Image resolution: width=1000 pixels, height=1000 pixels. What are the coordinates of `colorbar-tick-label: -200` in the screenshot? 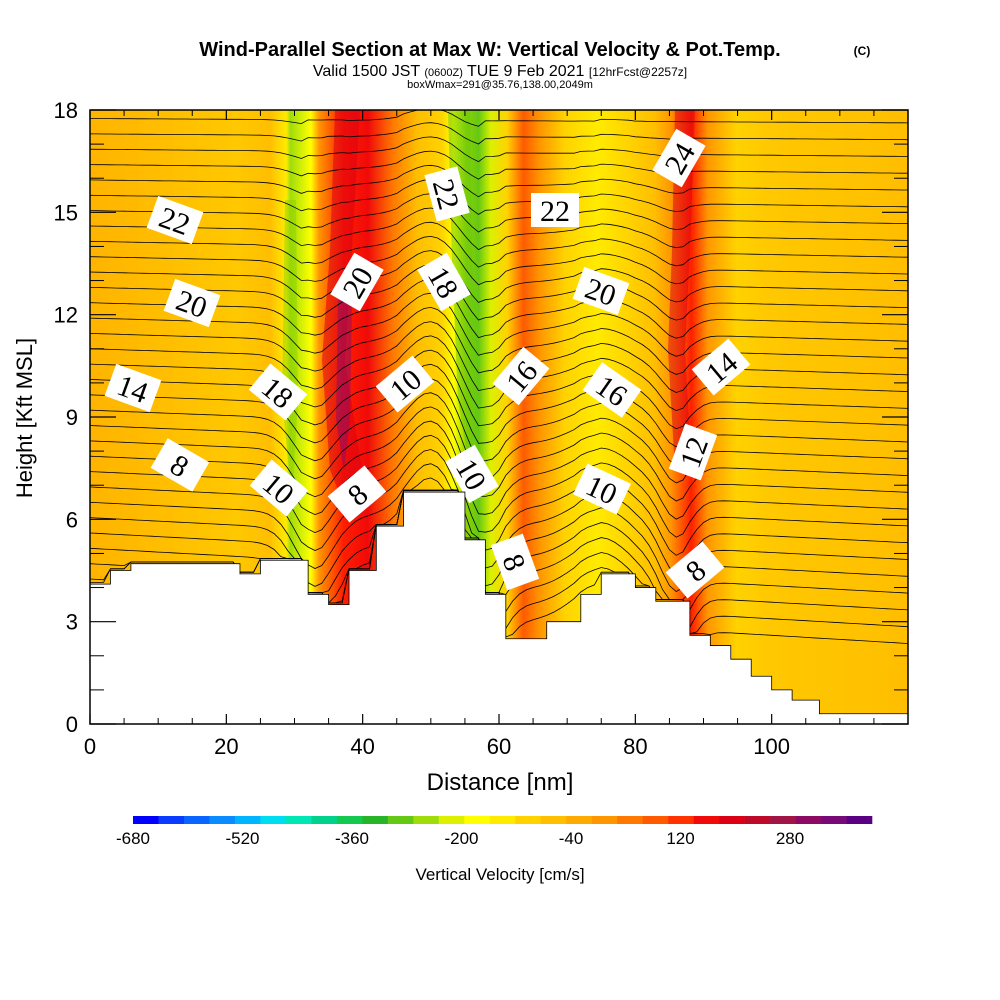 It's located at (461, 838).